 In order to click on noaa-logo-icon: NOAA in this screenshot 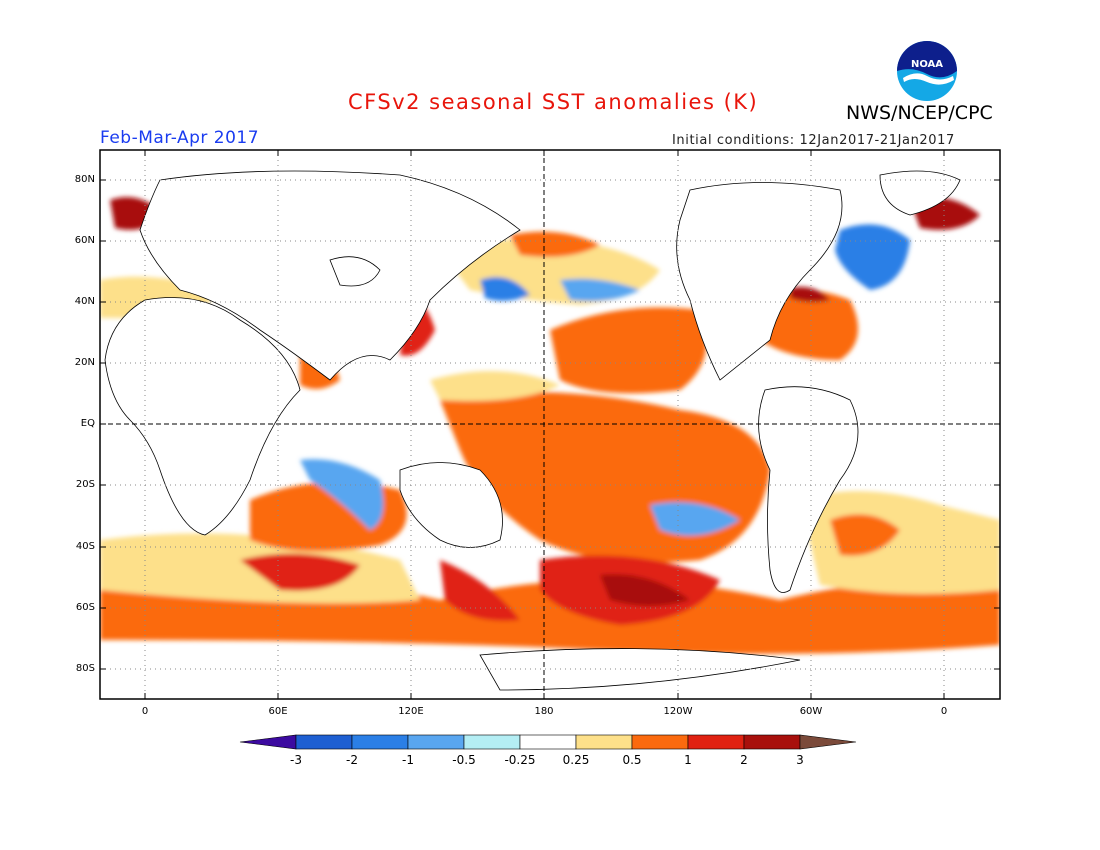, I will do `click(927, 71)`.